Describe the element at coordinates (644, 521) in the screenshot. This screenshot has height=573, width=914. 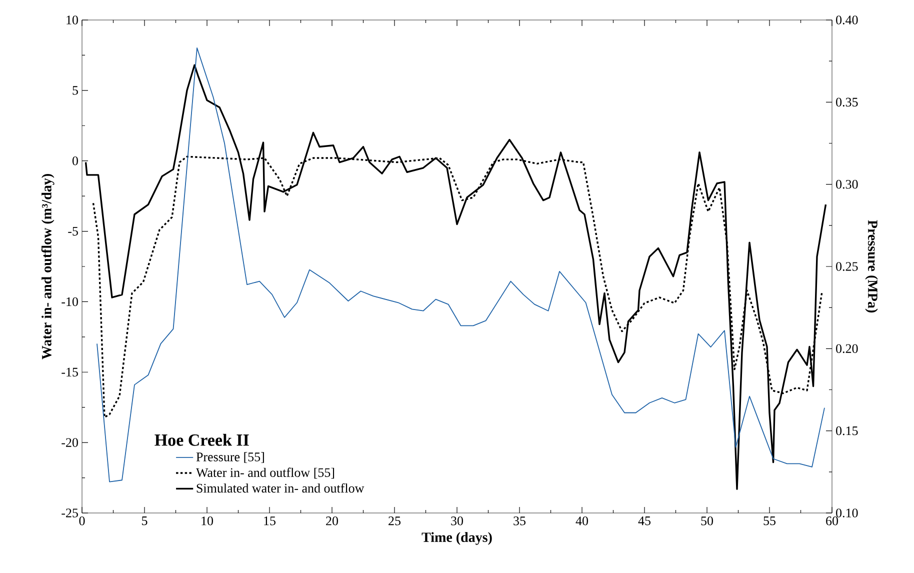
I see `x-tick-label: 45` at that location.